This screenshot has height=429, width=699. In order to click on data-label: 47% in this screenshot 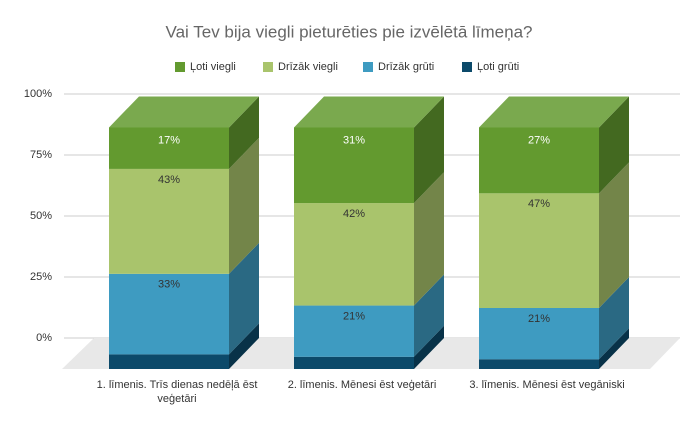, I will do `click(539, 204)`.